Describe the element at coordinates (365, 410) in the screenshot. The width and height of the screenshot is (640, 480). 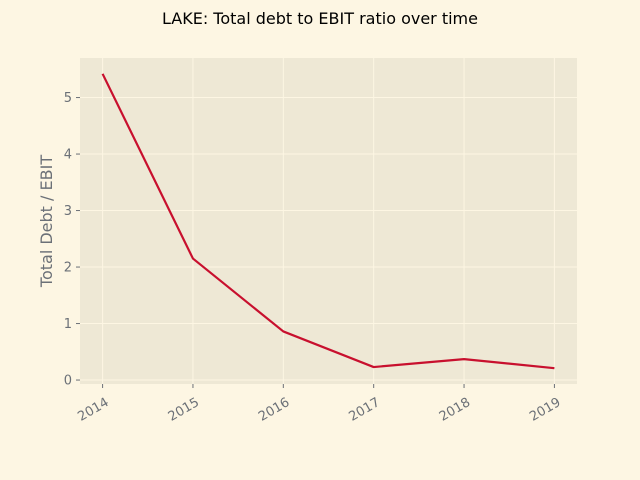
I see `x-tick-label: 2017` at that location.